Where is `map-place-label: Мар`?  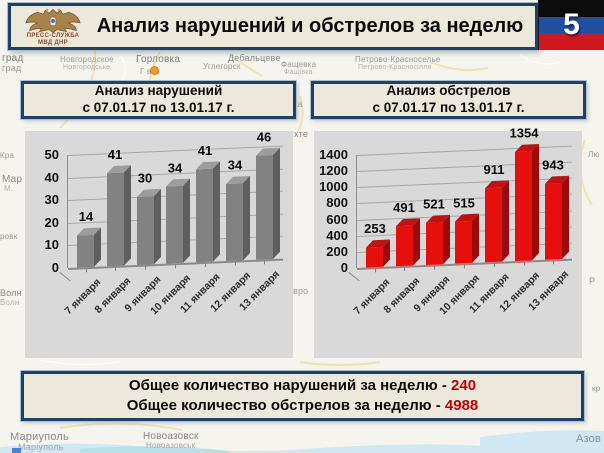
map-place-label: Мар is located at coordinates (12, 179).